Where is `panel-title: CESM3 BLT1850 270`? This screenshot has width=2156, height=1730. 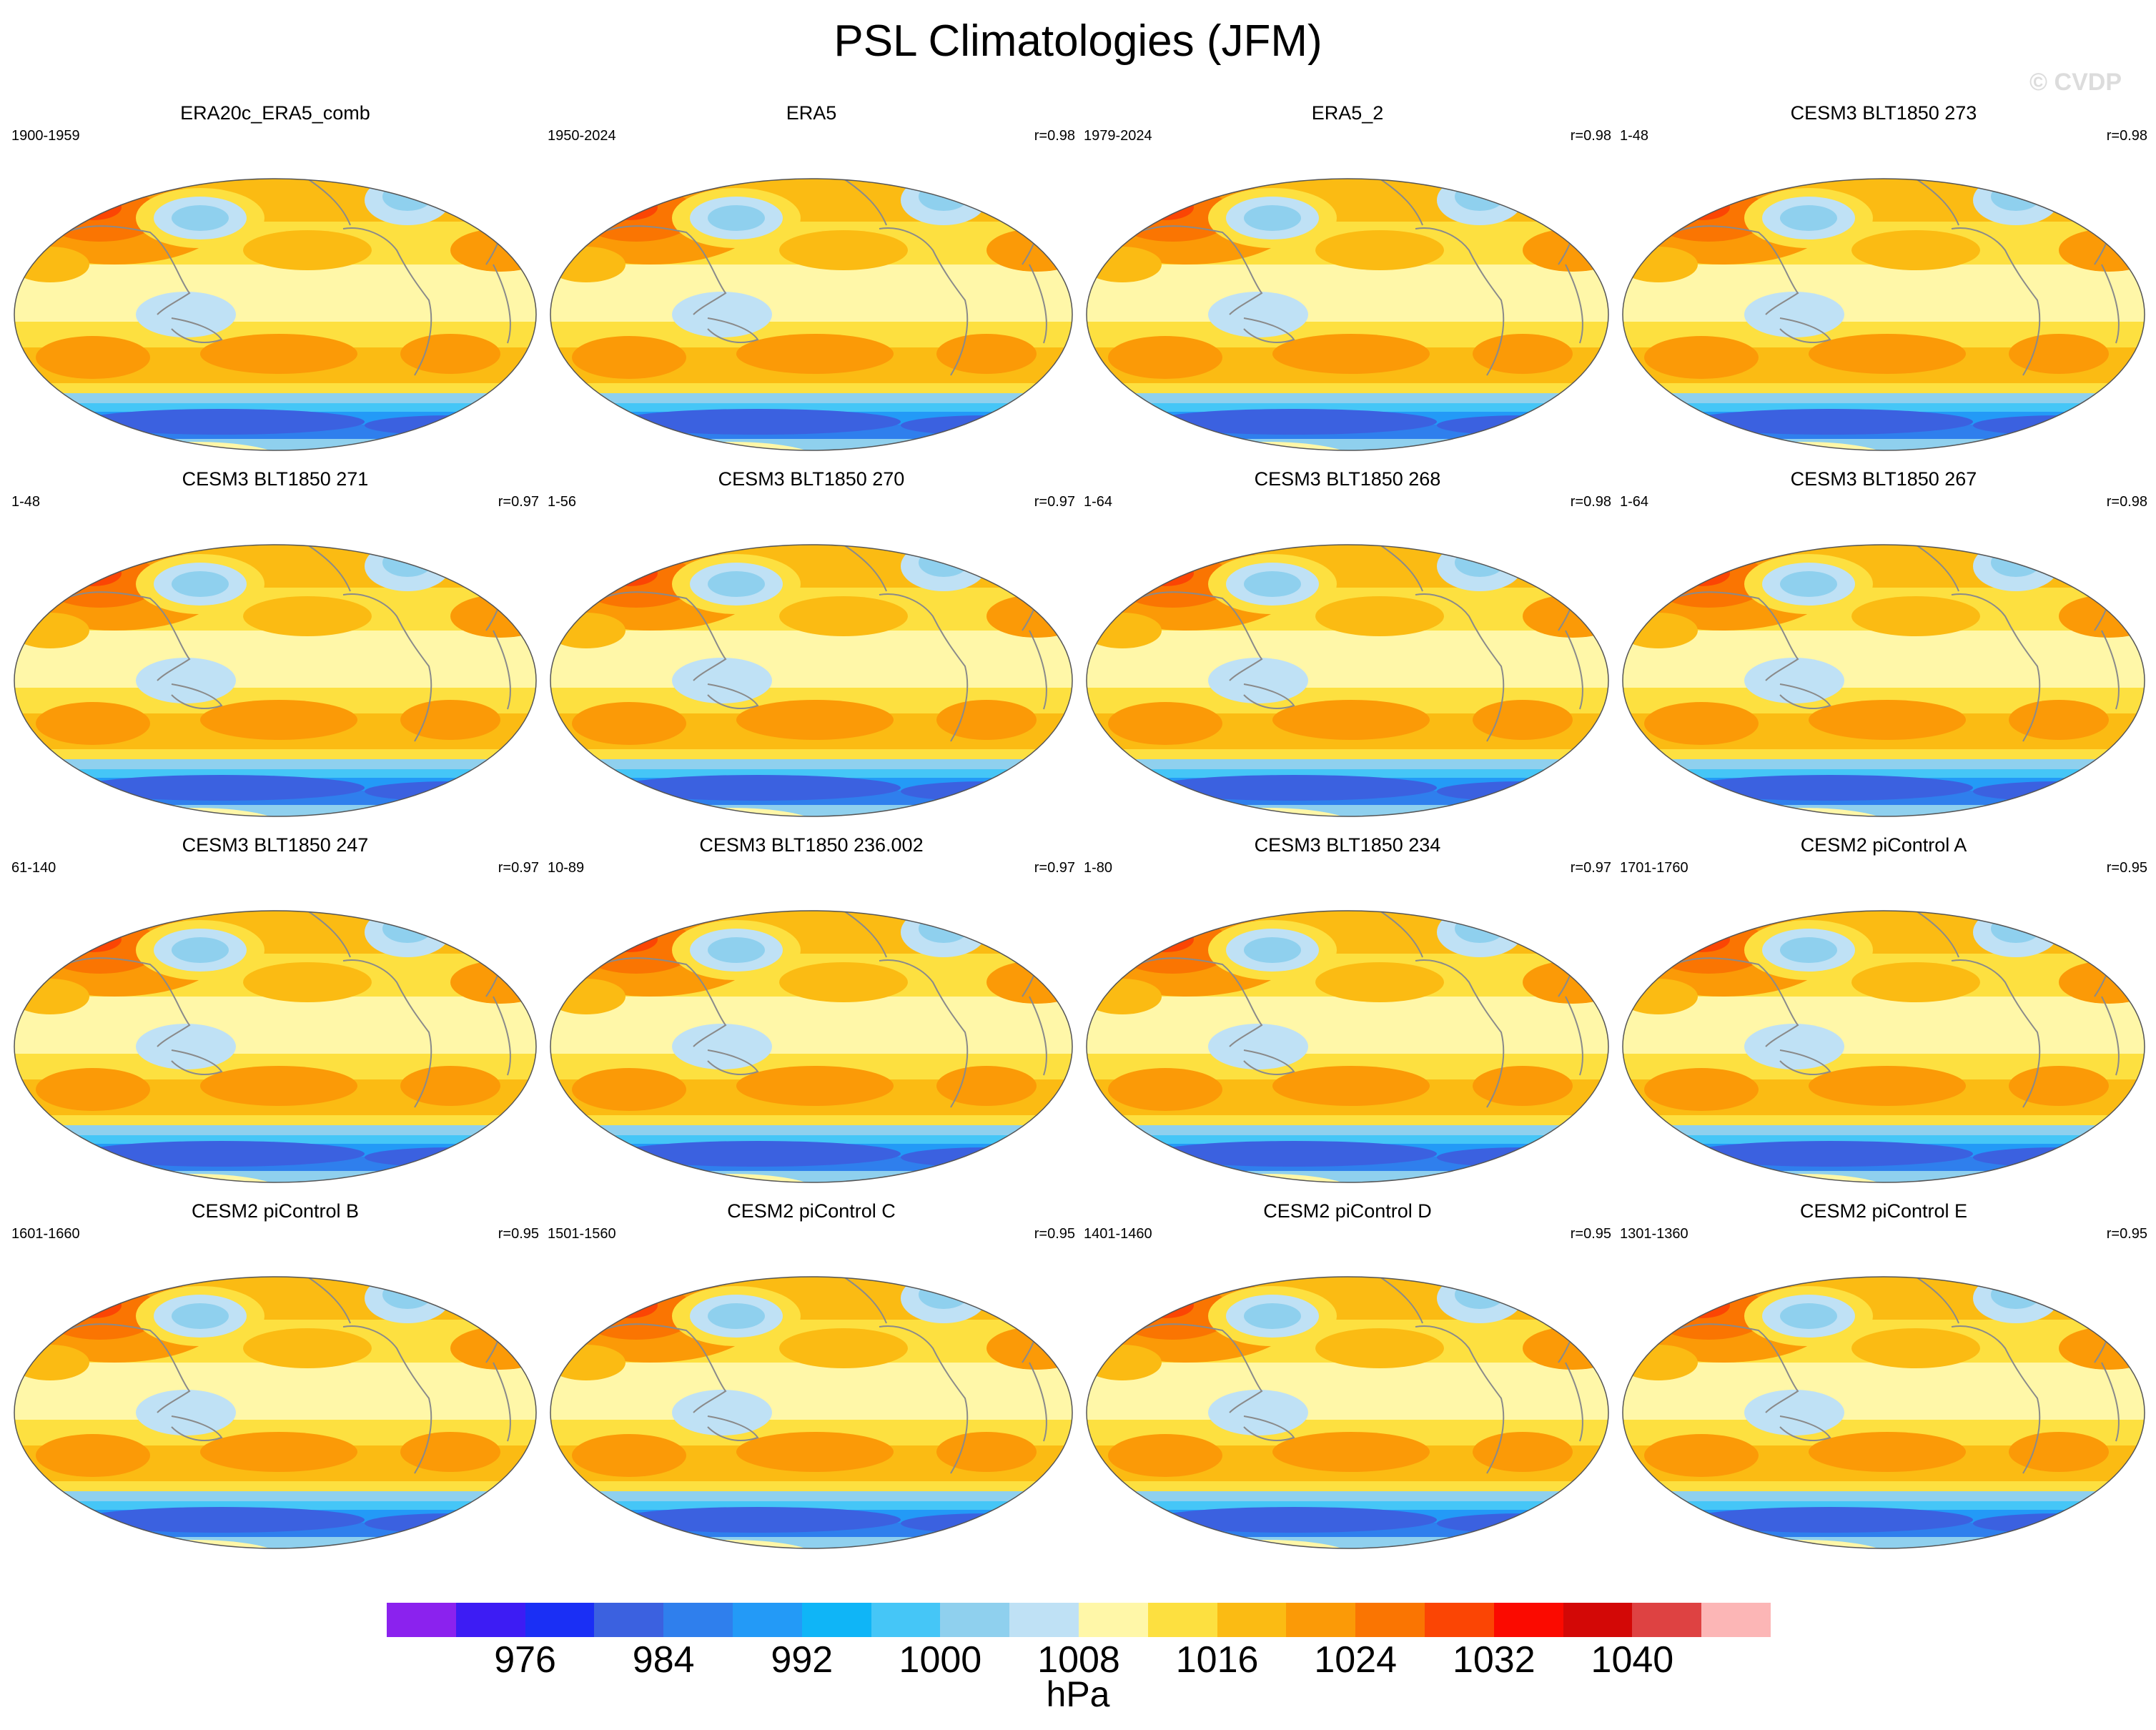 panel-title: CESM3 BLT1850 270 is located at coordinates (811, 479).